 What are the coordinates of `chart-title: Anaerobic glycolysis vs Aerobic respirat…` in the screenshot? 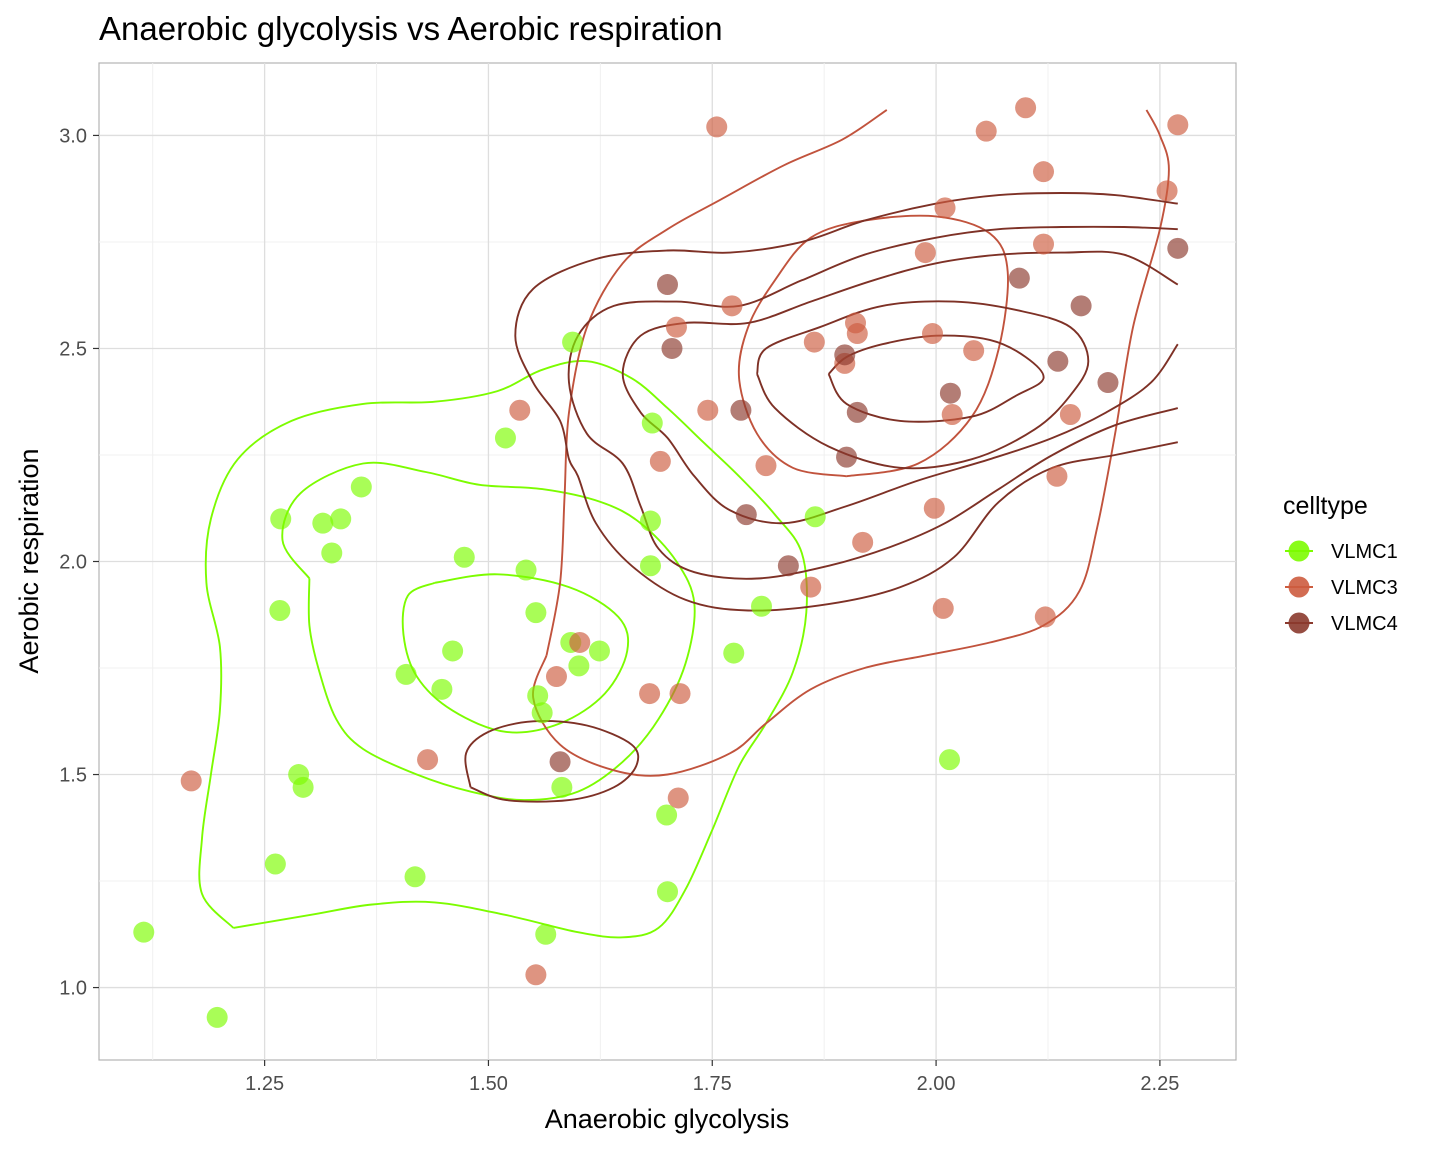 It's located at (411, 28).